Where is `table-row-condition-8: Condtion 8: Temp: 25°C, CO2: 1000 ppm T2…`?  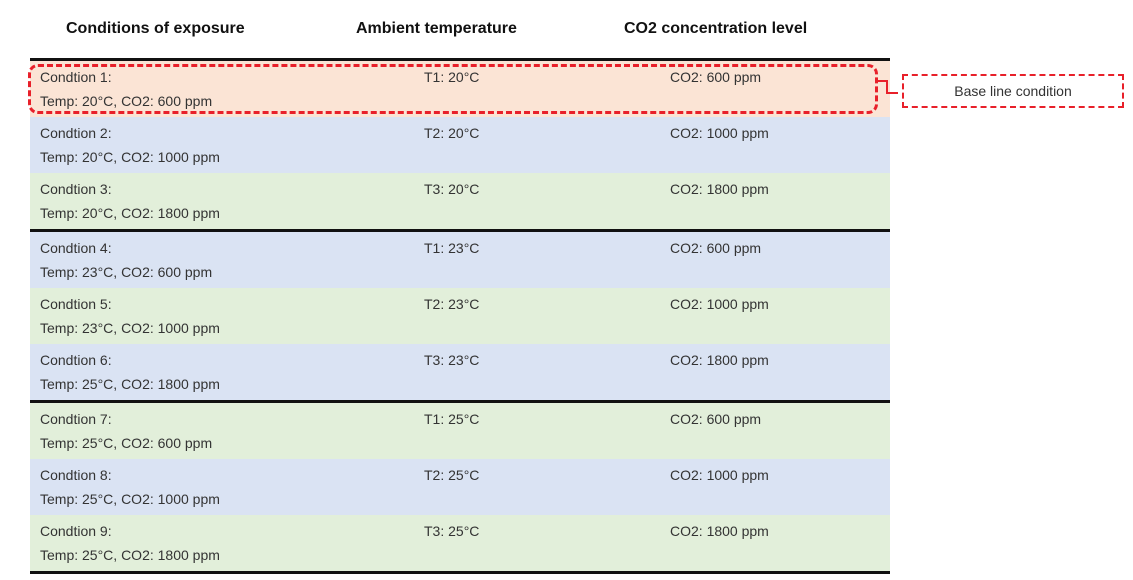
table-row-condition-8: Condtion 8: Temp: 25°C, CO2: 1000 ppm T2… is located at coordinates (460, 487).